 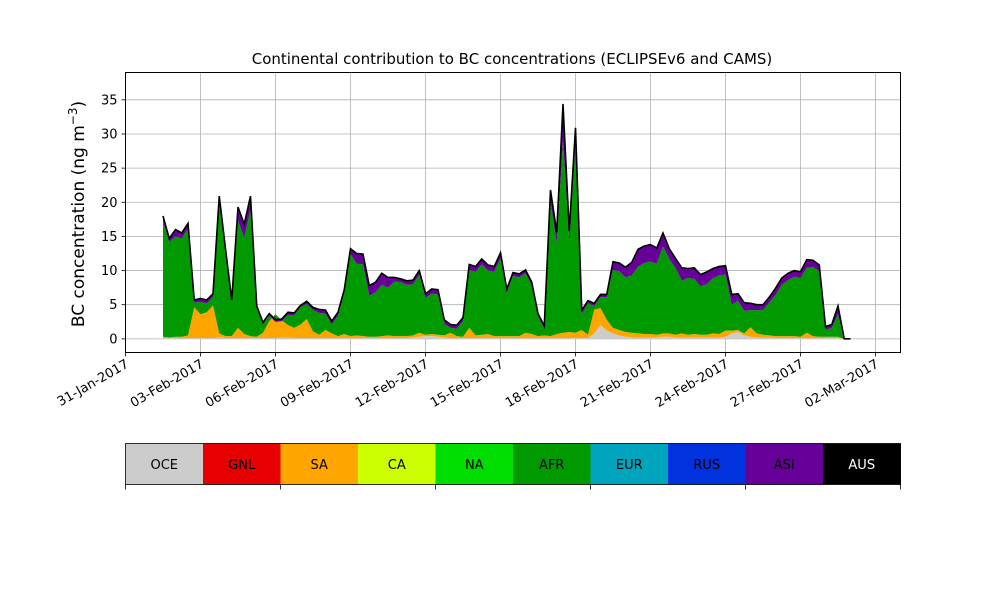 I want to click on colorbar-label-aus: AUS, so click(x=861, y=465).